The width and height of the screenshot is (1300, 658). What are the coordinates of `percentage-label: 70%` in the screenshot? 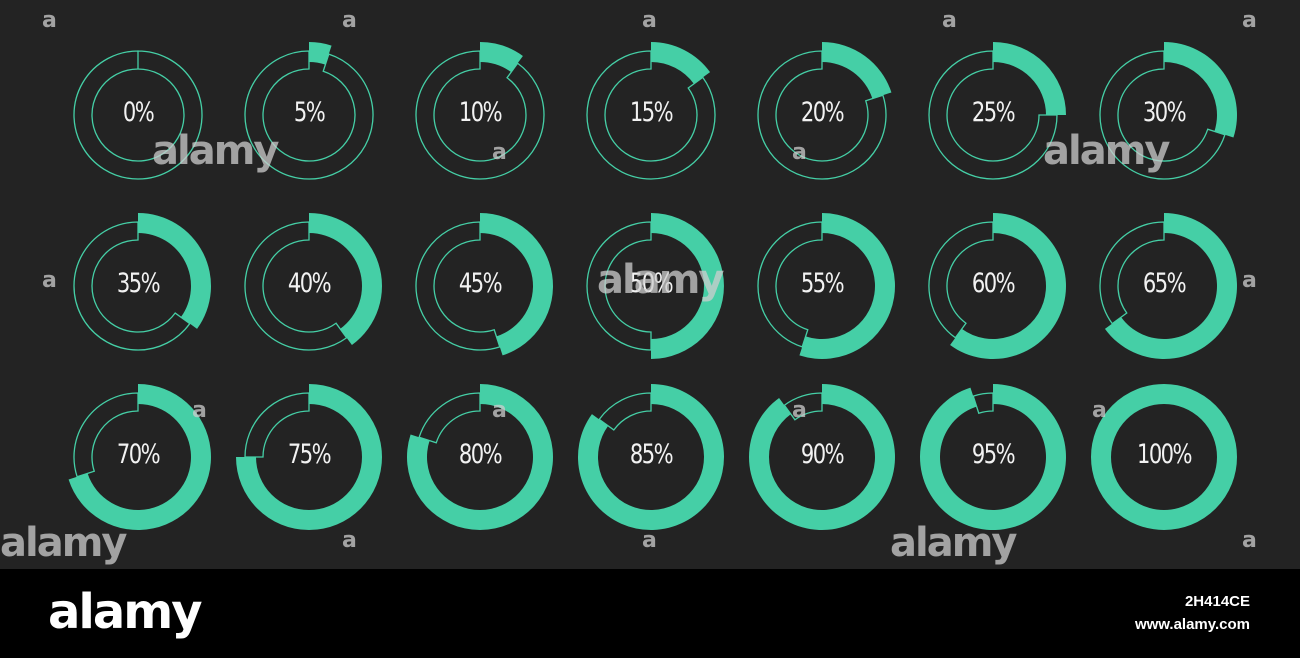 It's located at (138, 454).